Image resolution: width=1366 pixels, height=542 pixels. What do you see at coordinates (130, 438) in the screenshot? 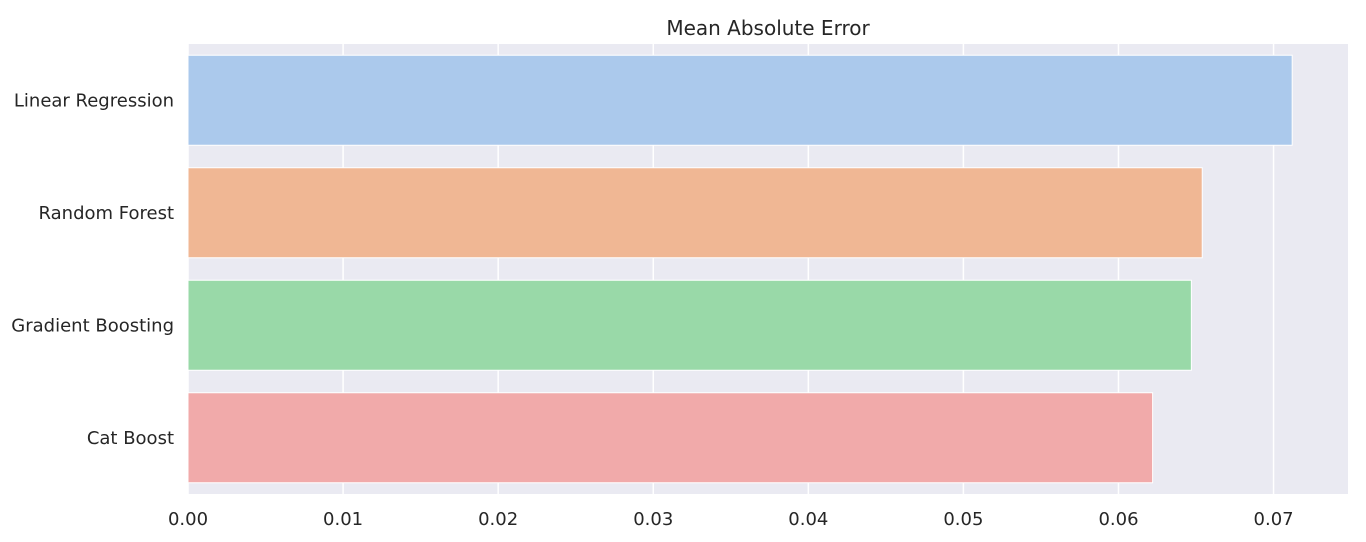
I see `category-label: Cat Boost` at bounding box center [130, 438].